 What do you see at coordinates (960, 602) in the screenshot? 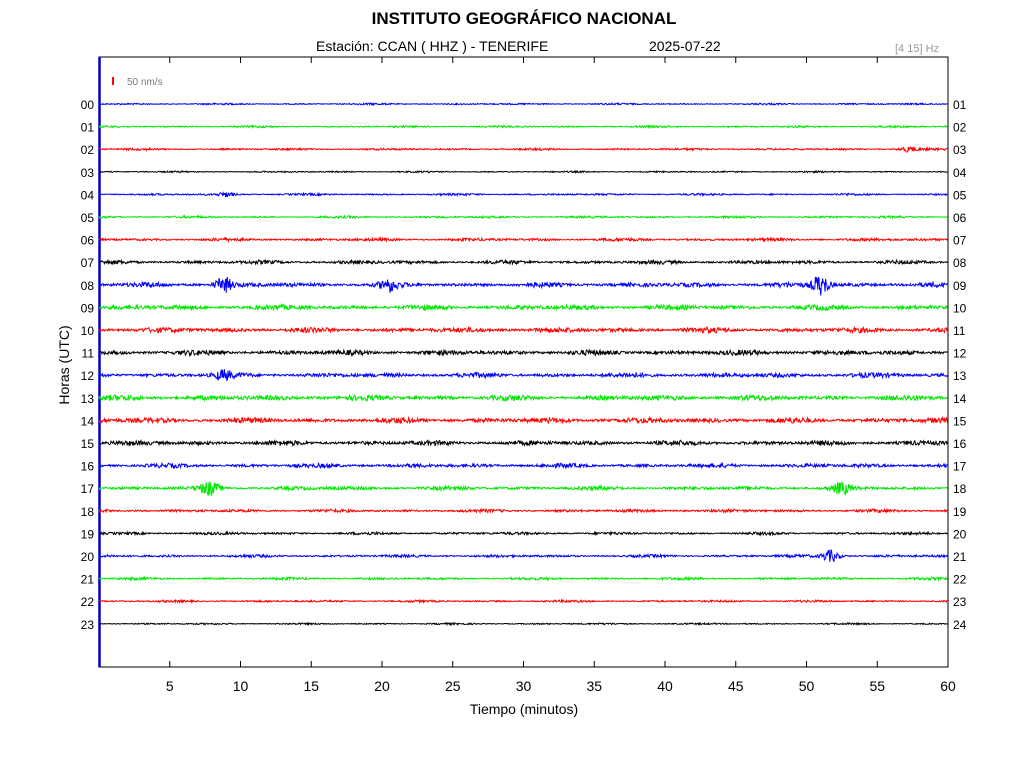
I see `right-hour-label: 23` at bounding box center [960, 602].